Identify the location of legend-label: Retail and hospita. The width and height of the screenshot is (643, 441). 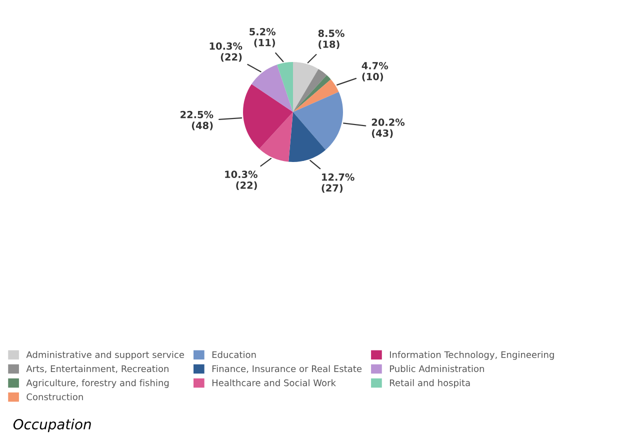
(430, 383).